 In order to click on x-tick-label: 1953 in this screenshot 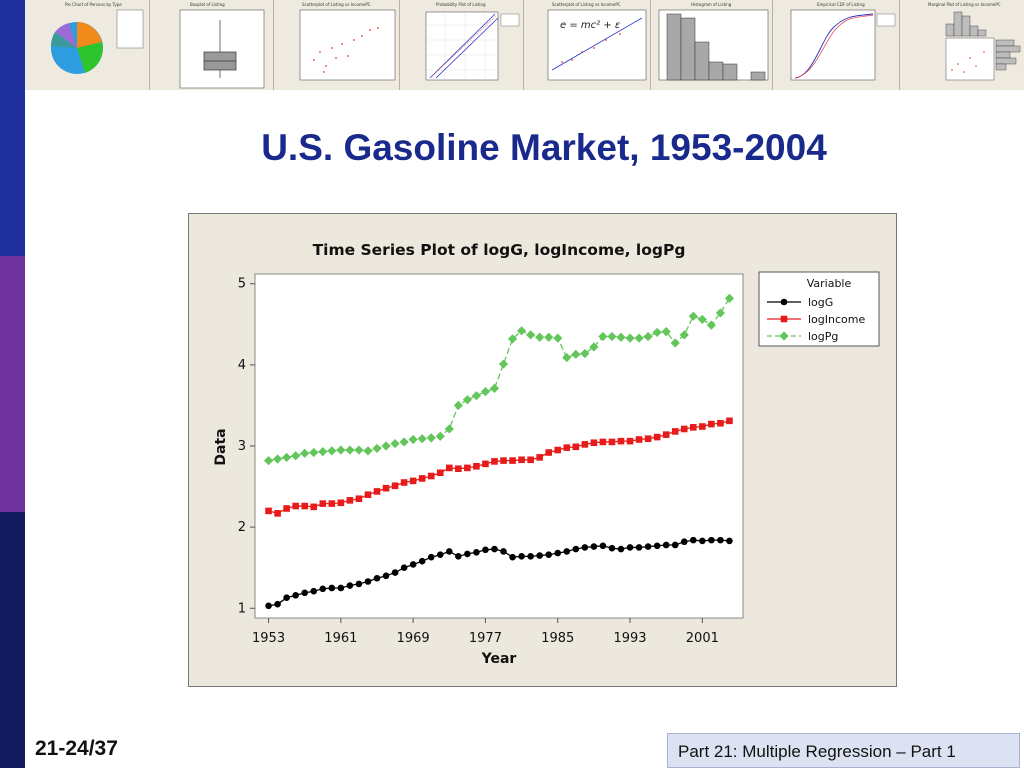, I will do `click(268, 638)`.